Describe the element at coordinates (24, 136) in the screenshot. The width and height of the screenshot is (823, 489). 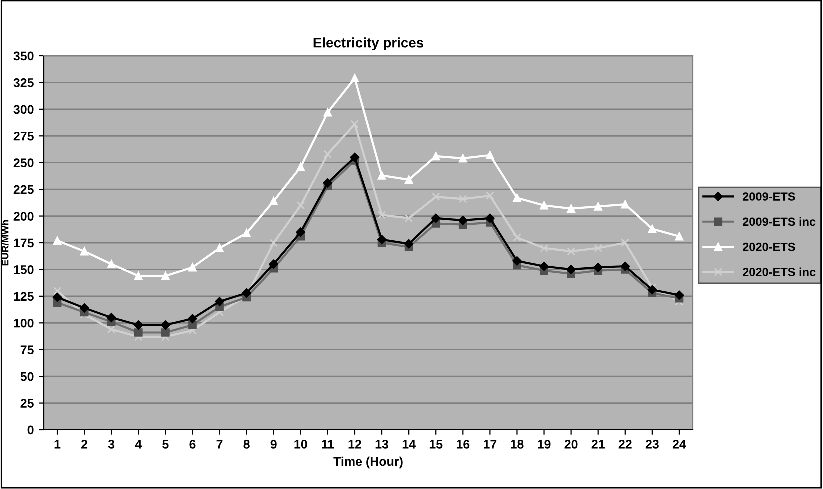
I see `y-tick-label: 275` at that location.